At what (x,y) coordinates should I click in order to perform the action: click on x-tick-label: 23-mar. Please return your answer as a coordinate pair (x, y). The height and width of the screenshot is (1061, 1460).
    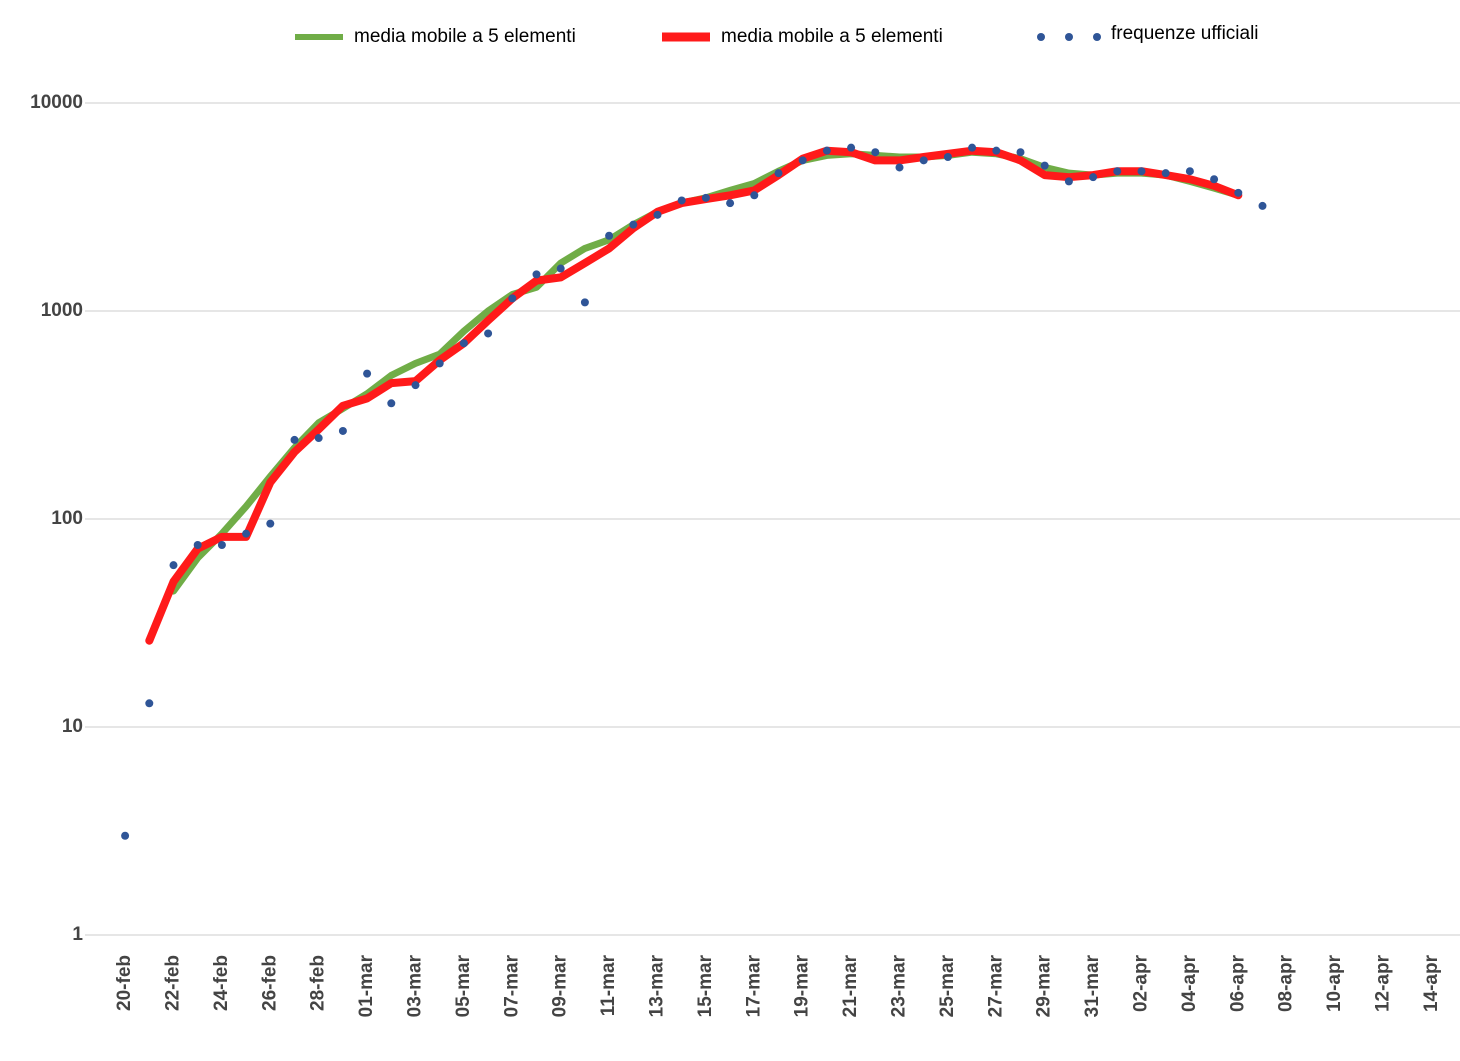
    Looking at the image, I should click on (899, 985).